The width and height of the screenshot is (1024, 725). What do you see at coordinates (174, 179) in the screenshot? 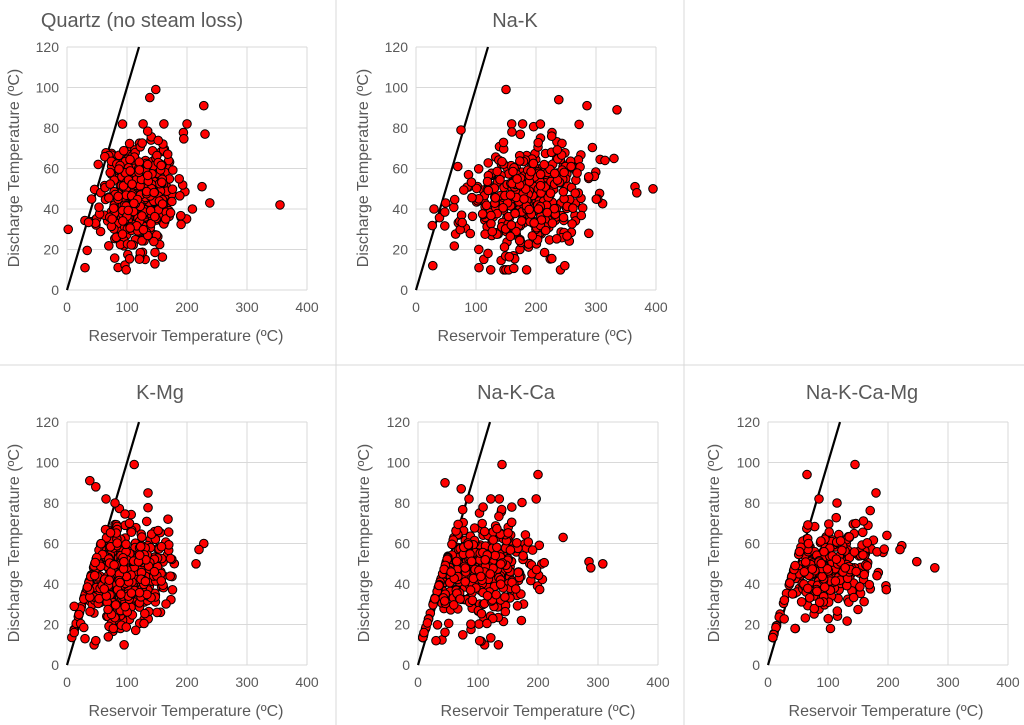
I see `data-points` at bounding box center [174, 179].